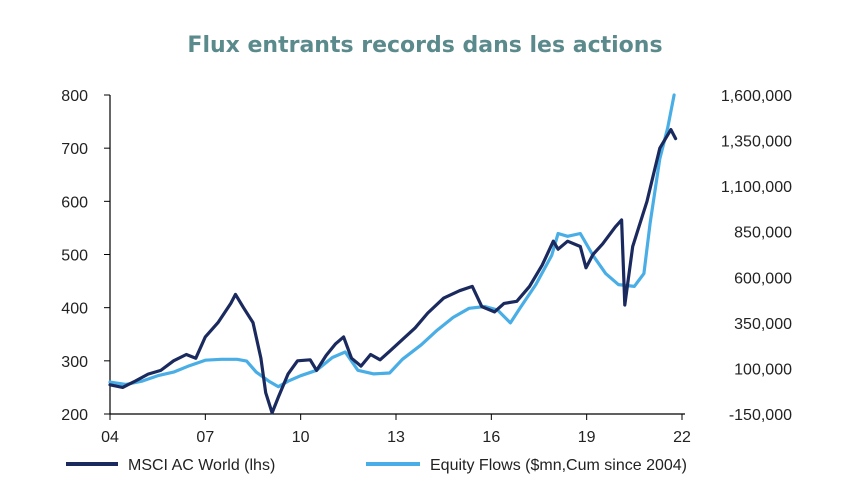 The width and height of the screenshot is (854, 492). I want to click on right-tick-label: 850,000, so click(763, 233).